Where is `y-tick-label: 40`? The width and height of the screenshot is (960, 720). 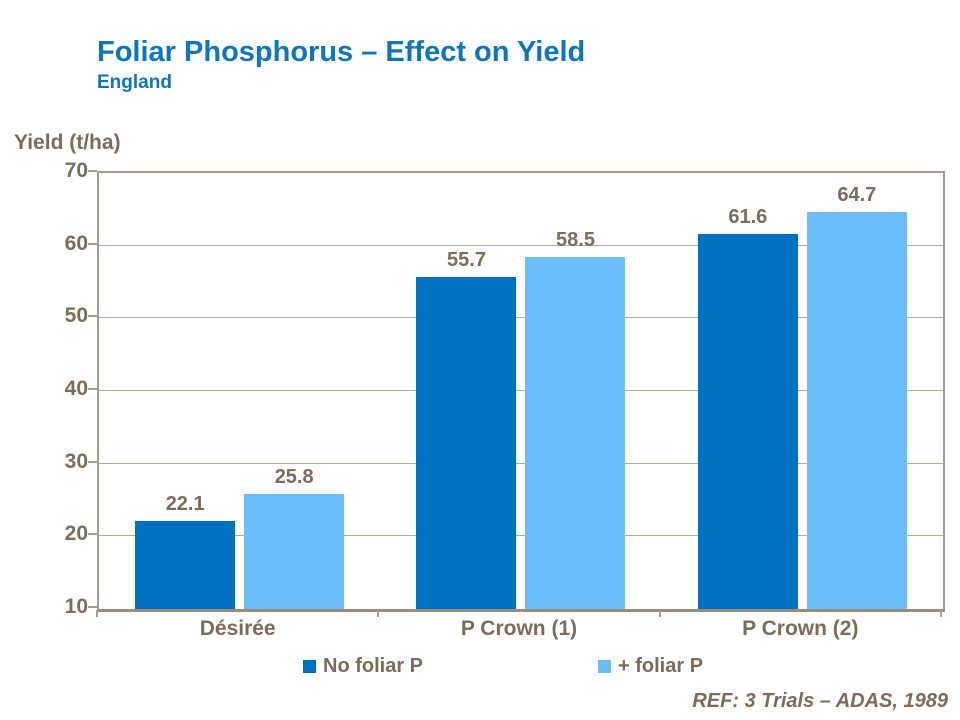 y-tick-label: 40 is located at coordinates (76, 388).